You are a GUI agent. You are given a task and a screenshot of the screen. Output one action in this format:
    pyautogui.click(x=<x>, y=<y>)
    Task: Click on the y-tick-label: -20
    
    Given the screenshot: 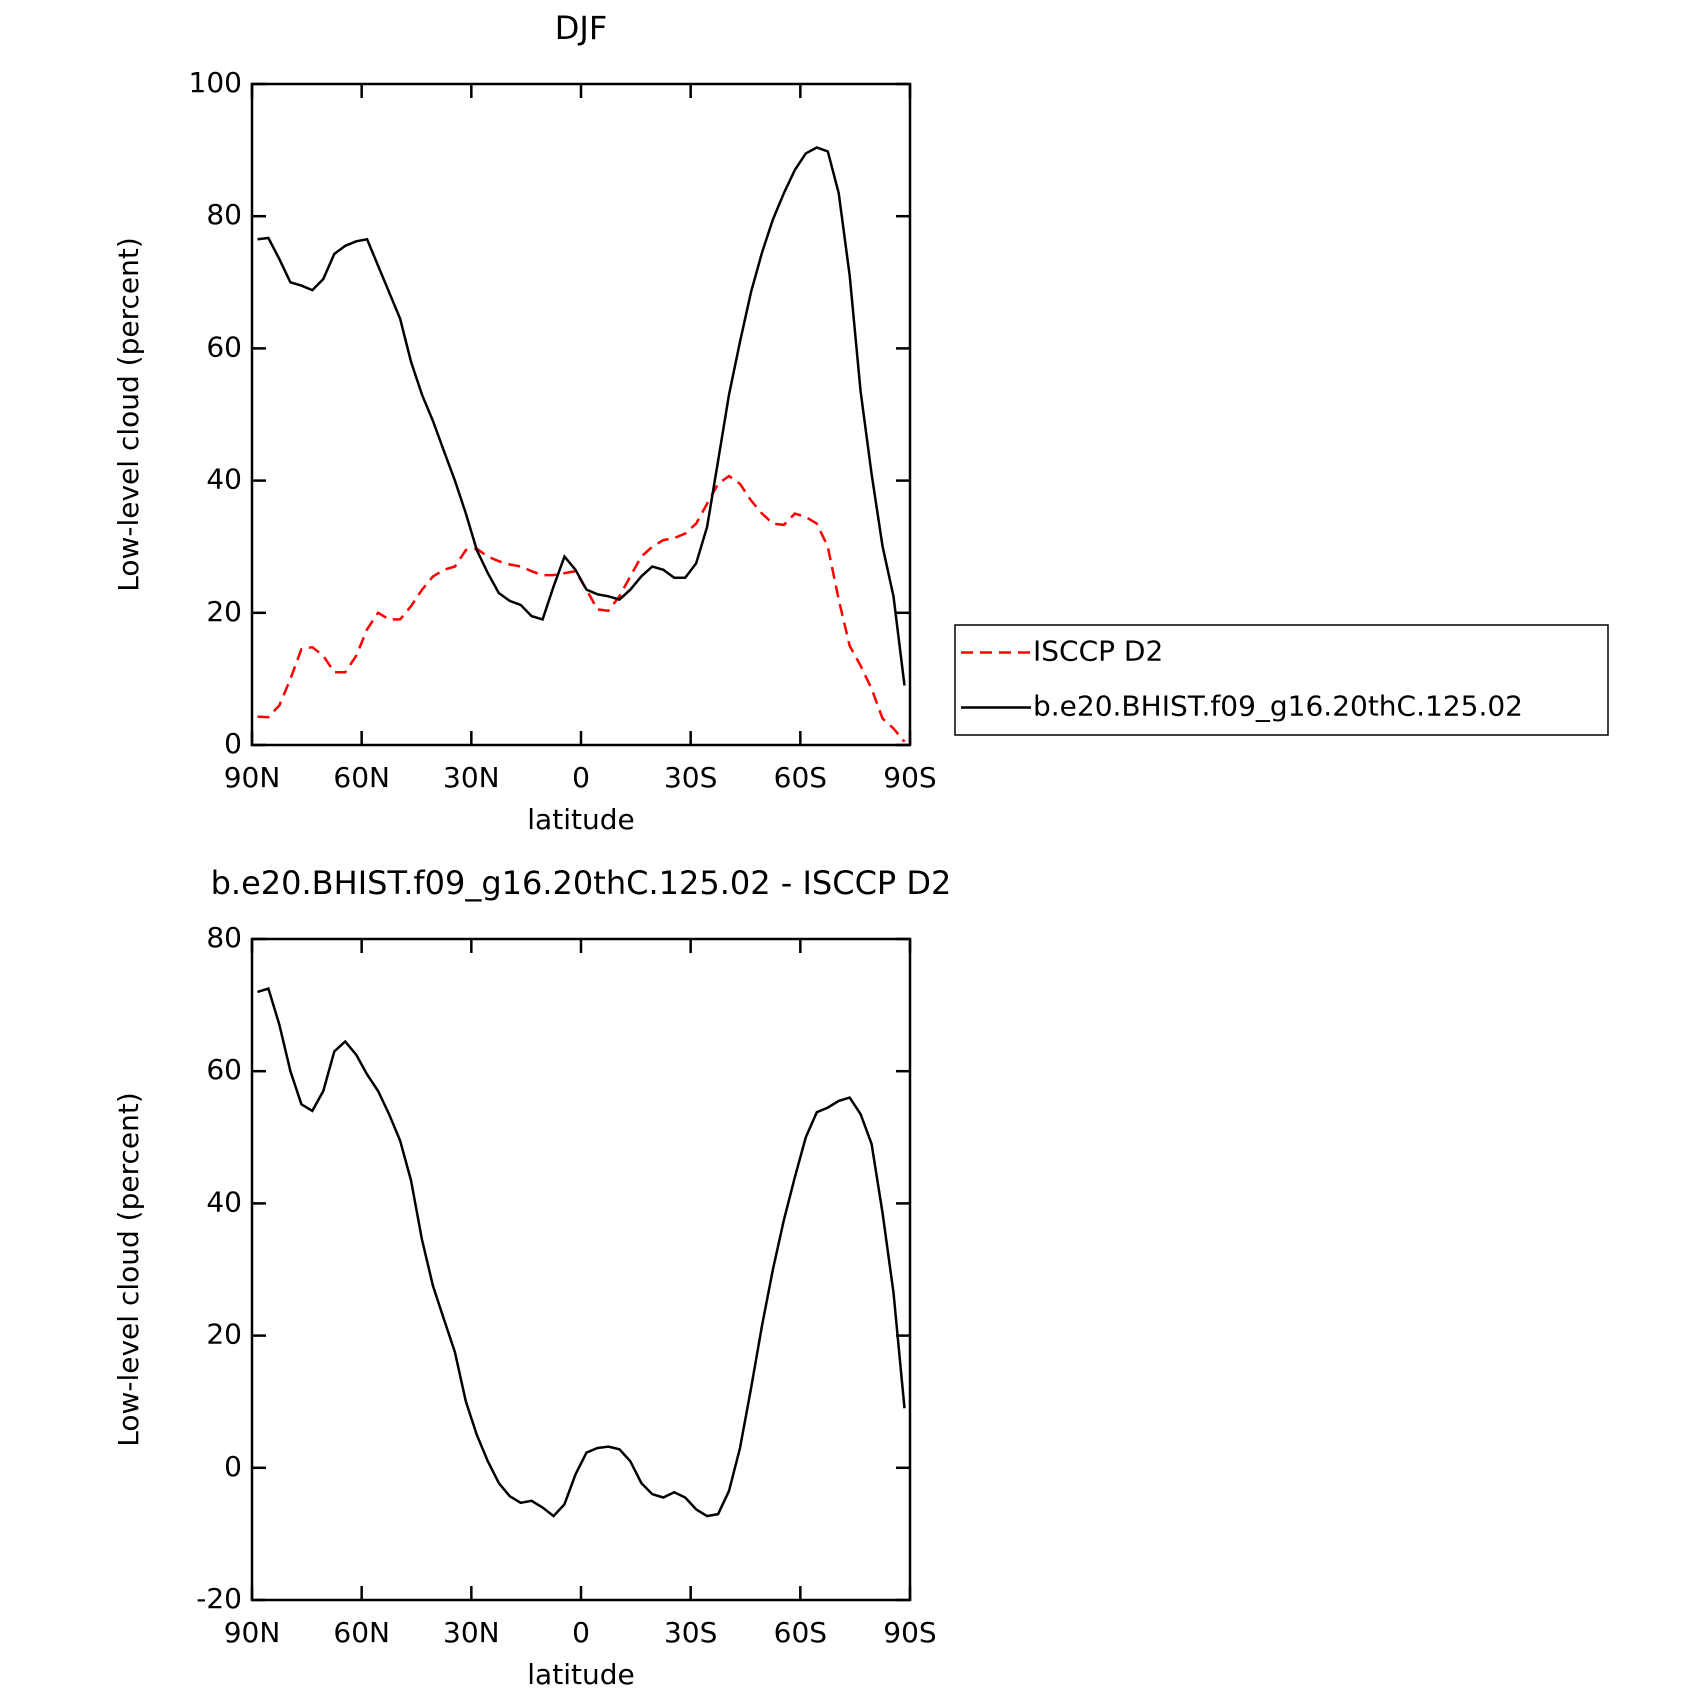 What is the action you would take?
    pyautogui.click(x=219, y=1598)
    